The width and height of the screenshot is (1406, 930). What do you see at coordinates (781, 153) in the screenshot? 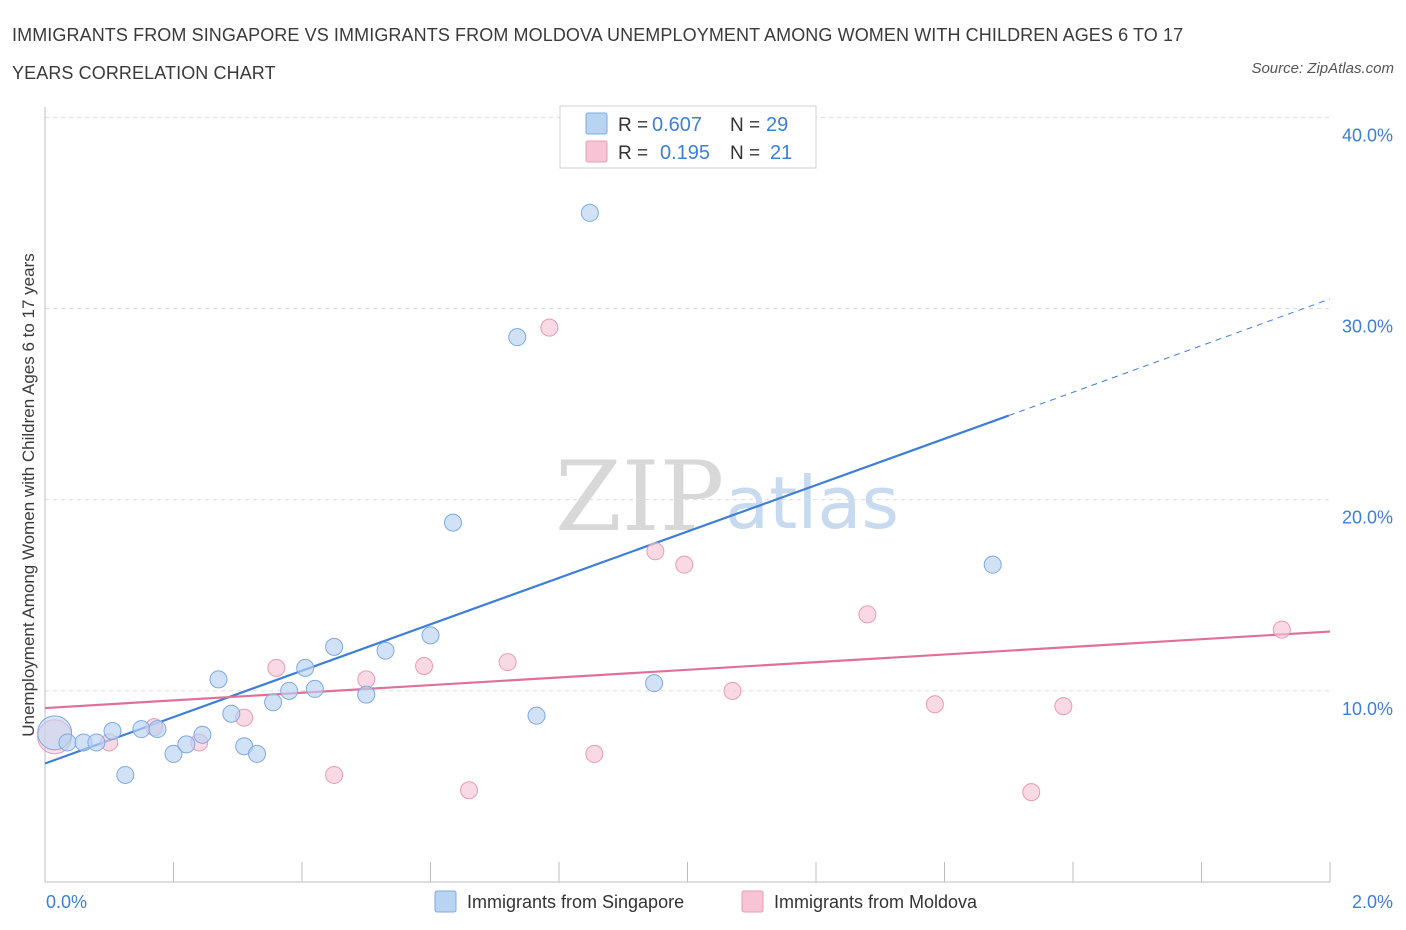
I see `legend-n-moldova: 21` at bounding box center [781, 153].